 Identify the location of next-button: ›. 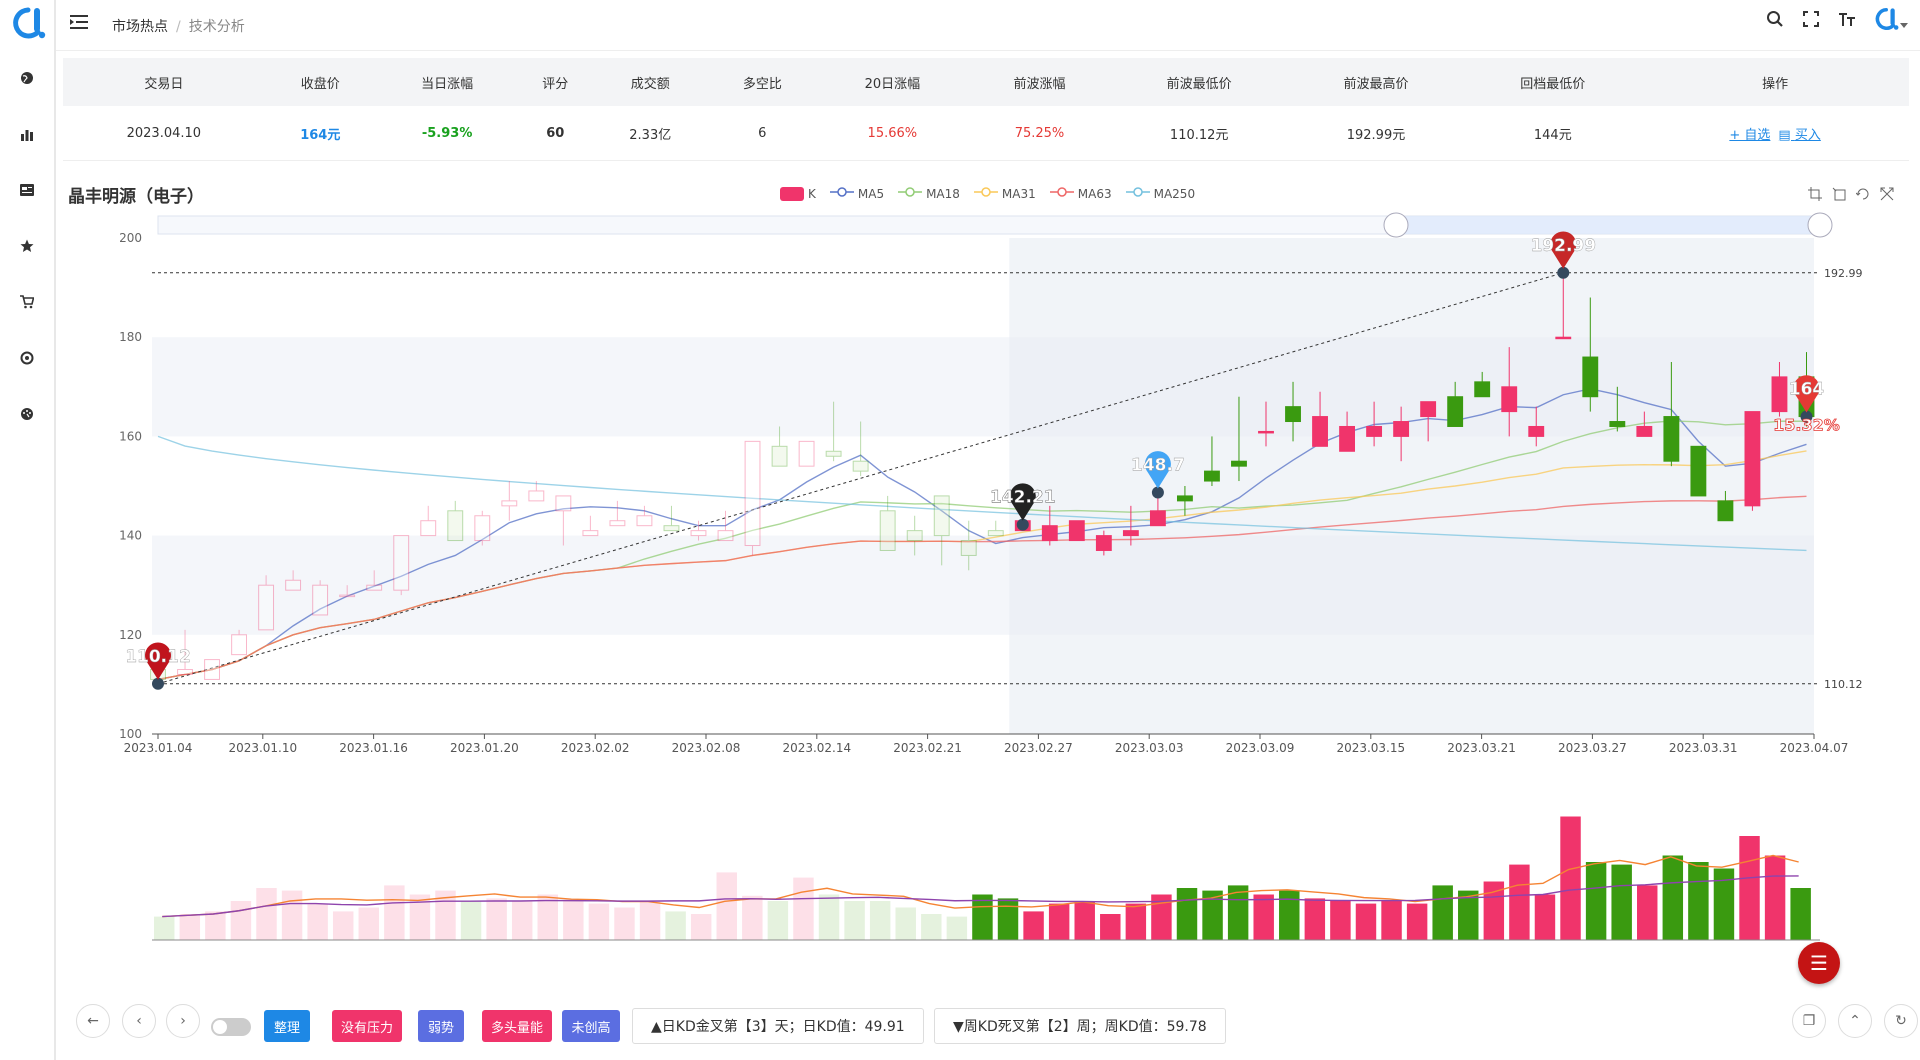
(183, 1021).